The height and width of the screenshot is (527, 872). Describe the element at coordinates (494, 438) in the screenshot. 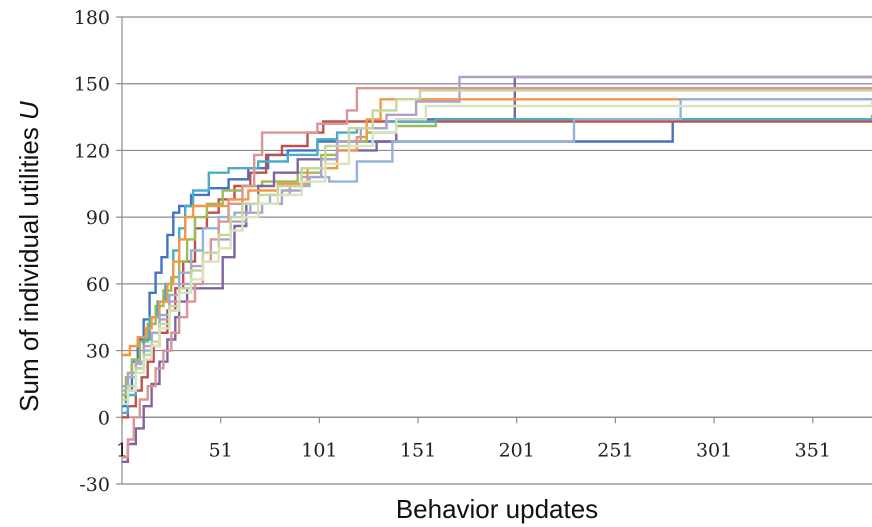

I see `x-axis: 1 51 101 151 201 251 301 351` at that location.